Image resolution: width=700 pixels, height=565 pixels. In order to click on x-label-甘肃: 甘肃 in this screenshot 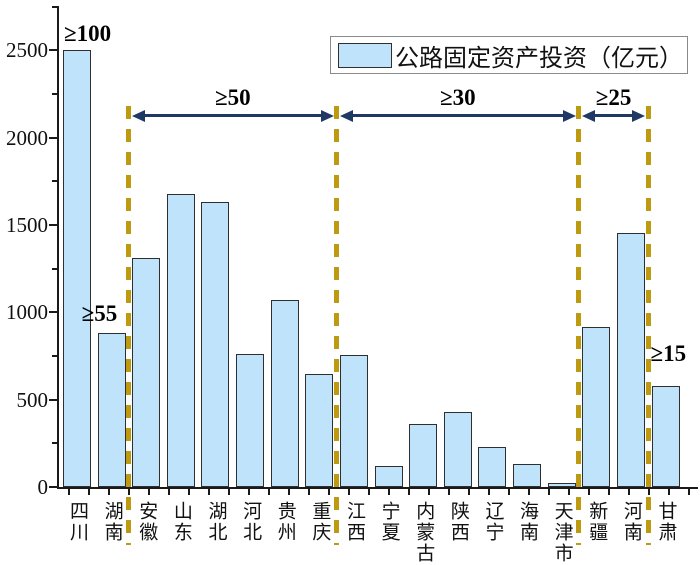, I will do `click(666, 522)`.